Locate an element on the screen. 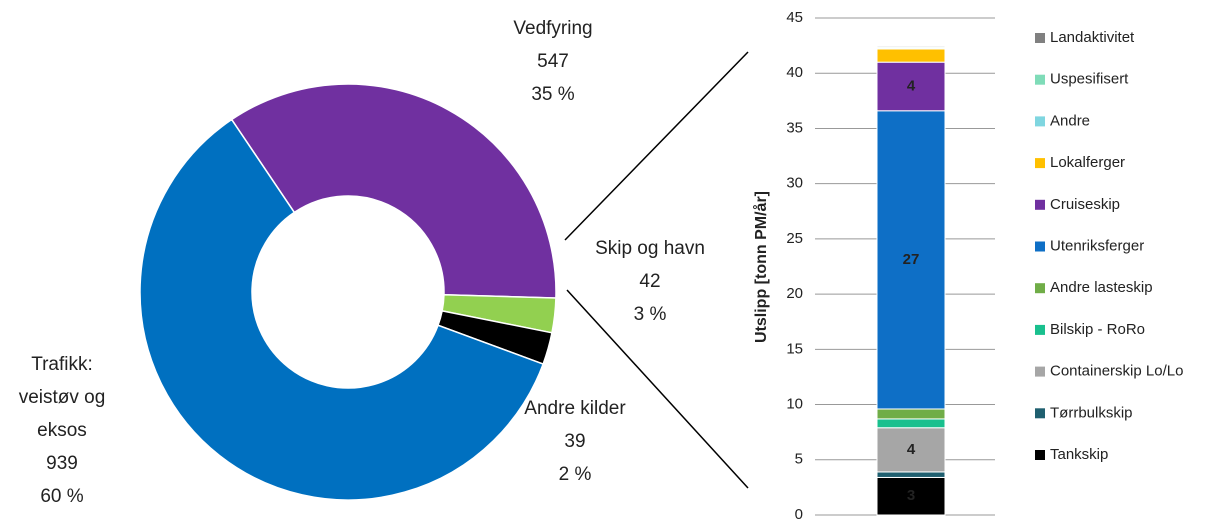 This screenshot has width=1221, height=520. y-tick-label: 0 is located at coordinates (799, 513).